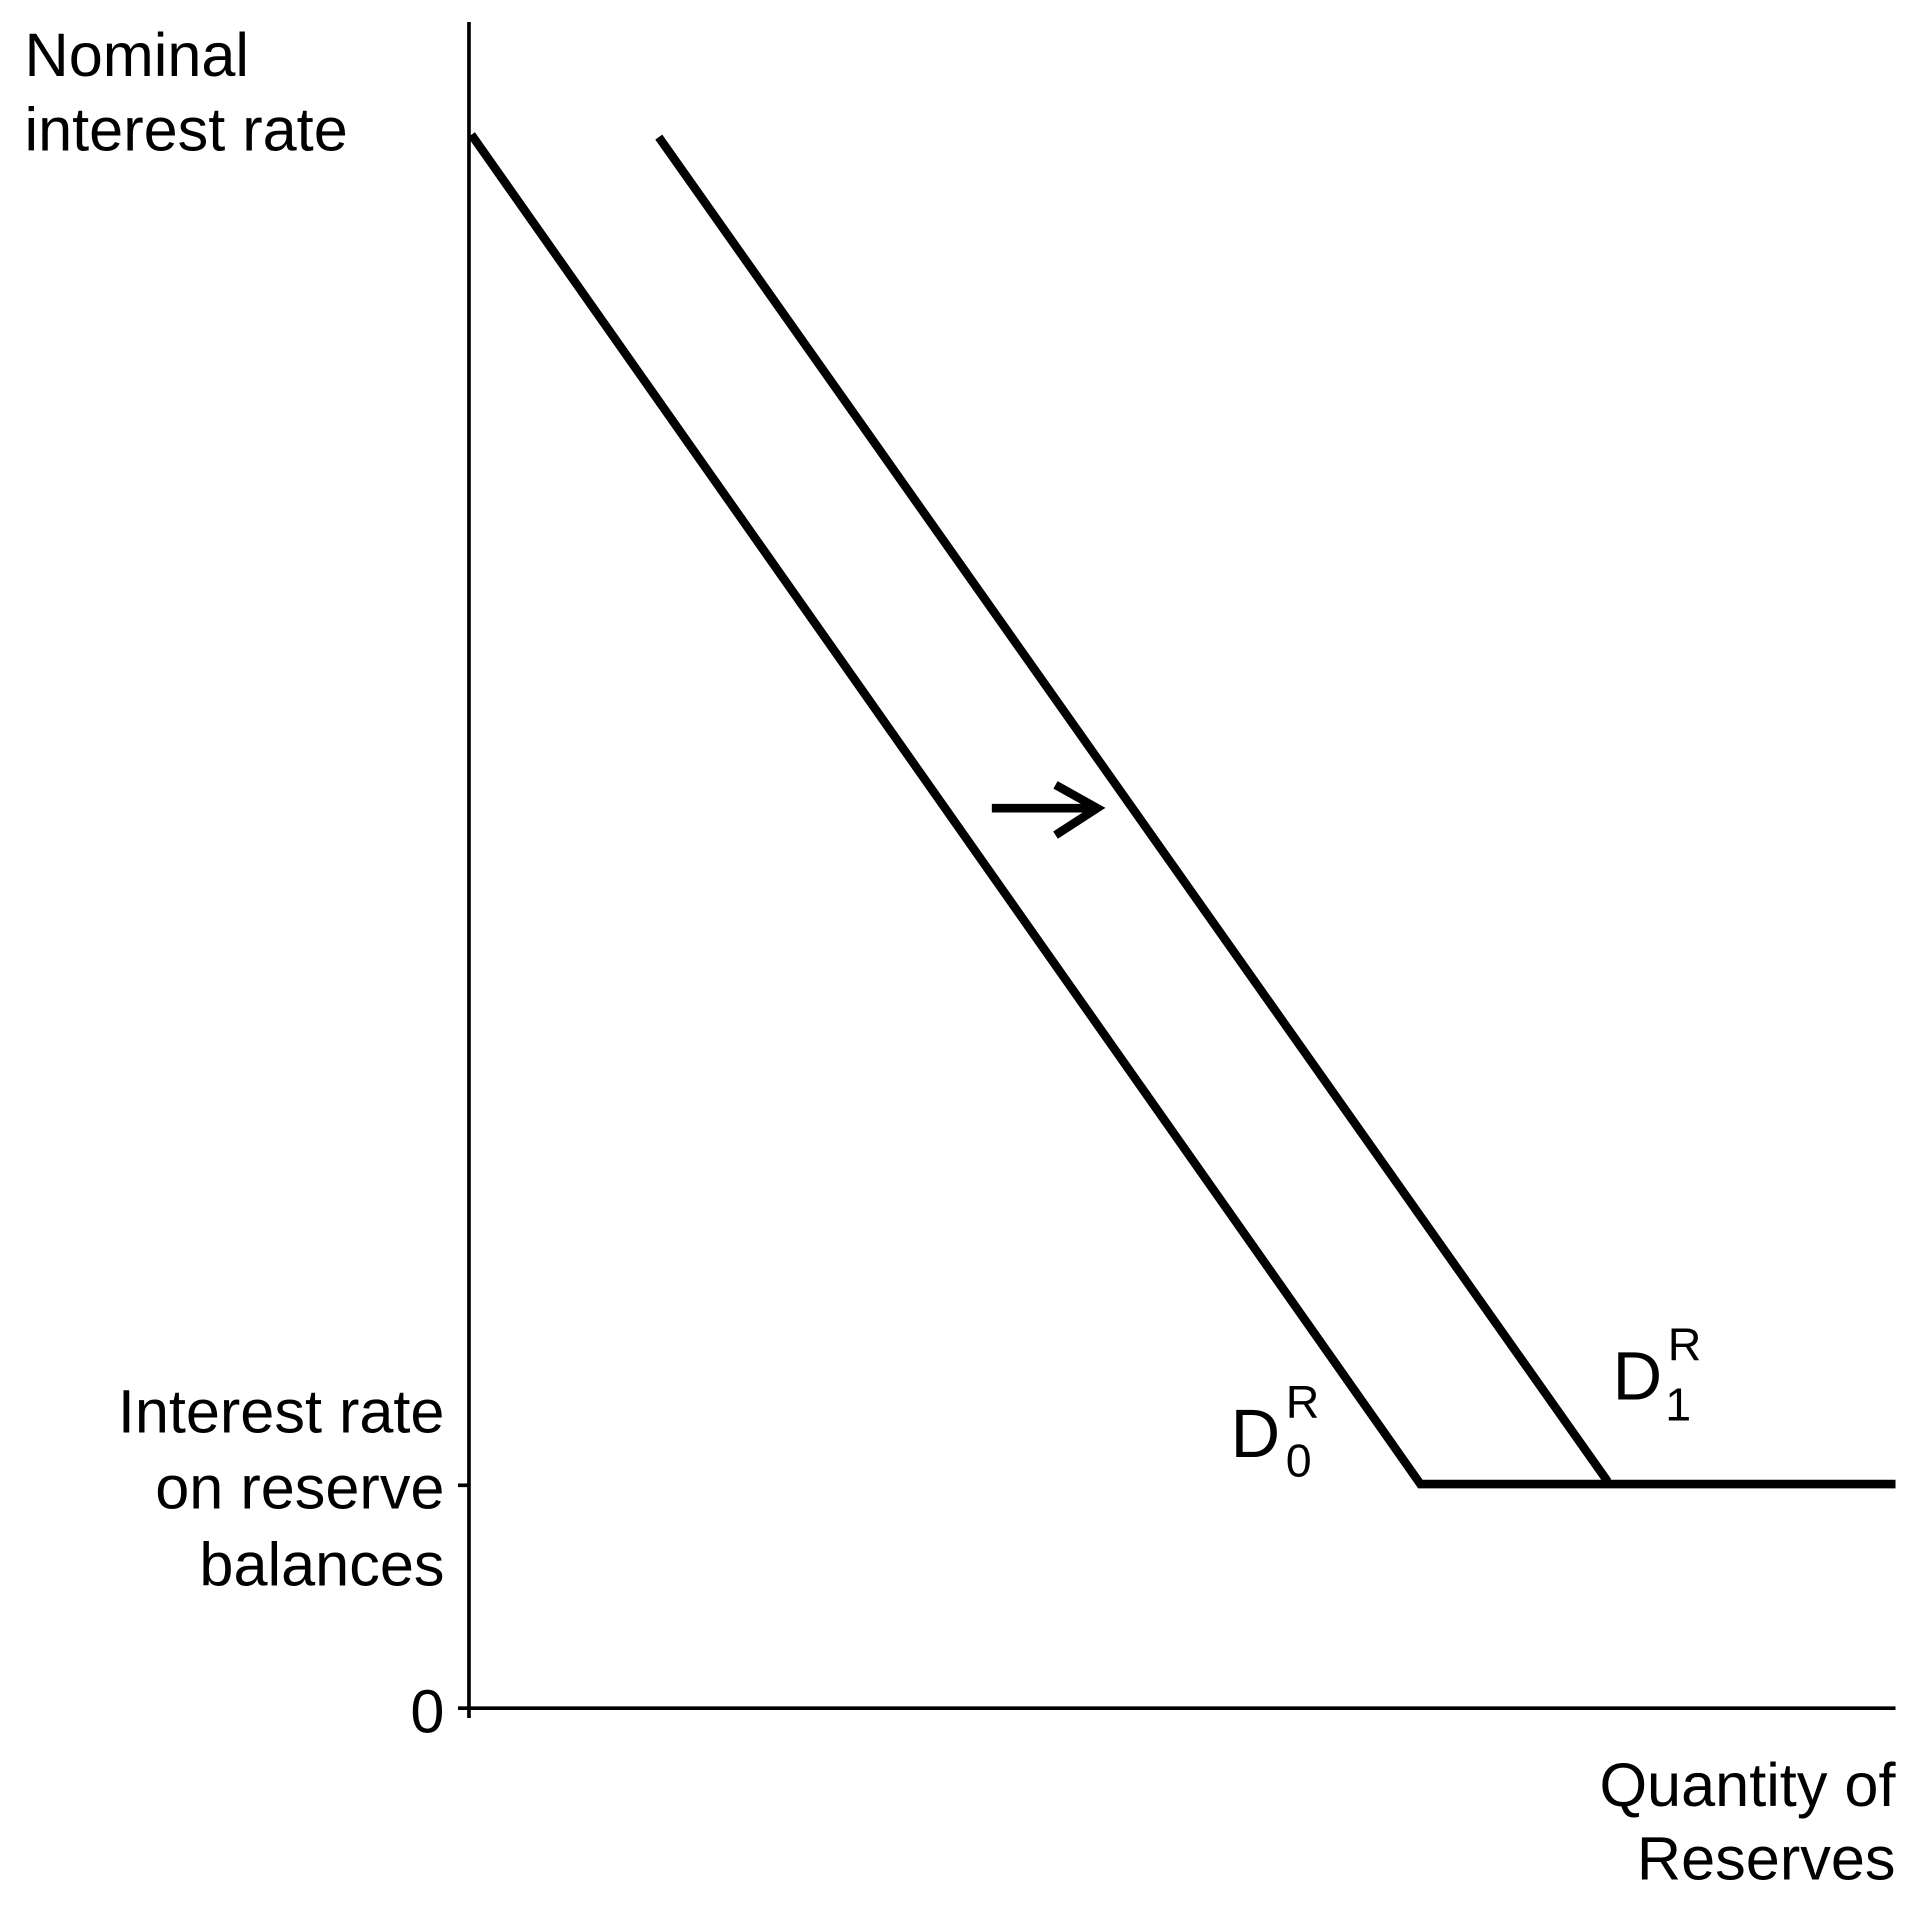 This screenshot has height=1920, width=1920. What do you see at coordinates (136, 55) in the screenshot?
I see `y-axis-label: Nominal` at bounding box center [136, 55].